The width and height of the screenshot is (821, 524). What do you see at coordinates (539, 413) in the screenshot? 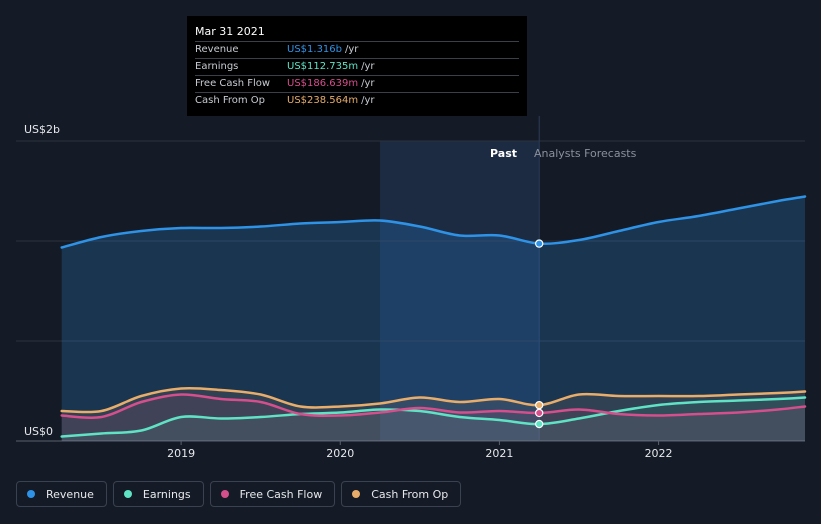
I see `free-cash-flow-marker` at bounding box center [539, 413].